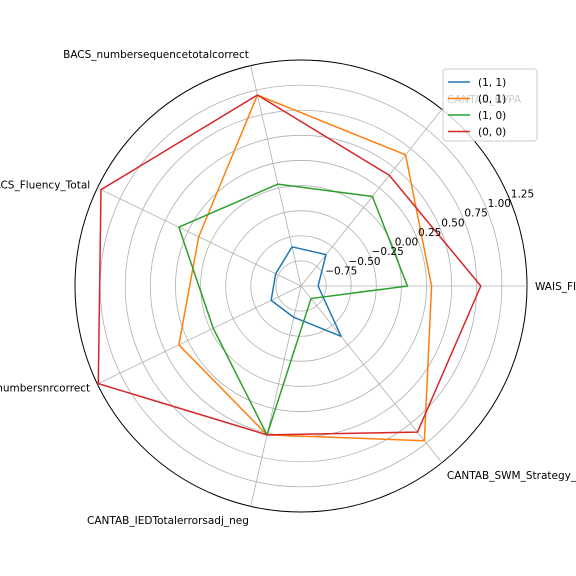  Describe the element at coordinates (168, 521) in the screenshot. I see `axis-label: CANTAB_IEDTotalerrorsadj_neg` at that location.